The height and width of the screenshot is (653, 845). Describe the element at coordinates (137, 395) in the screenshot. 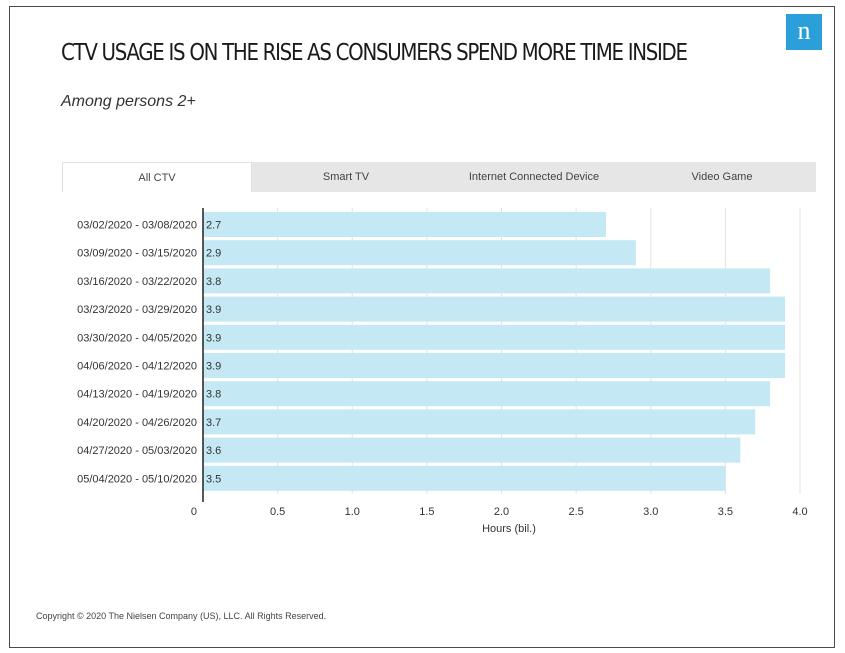

I see `category-label: 04/13/2020 - 04/19/2020` at that location.